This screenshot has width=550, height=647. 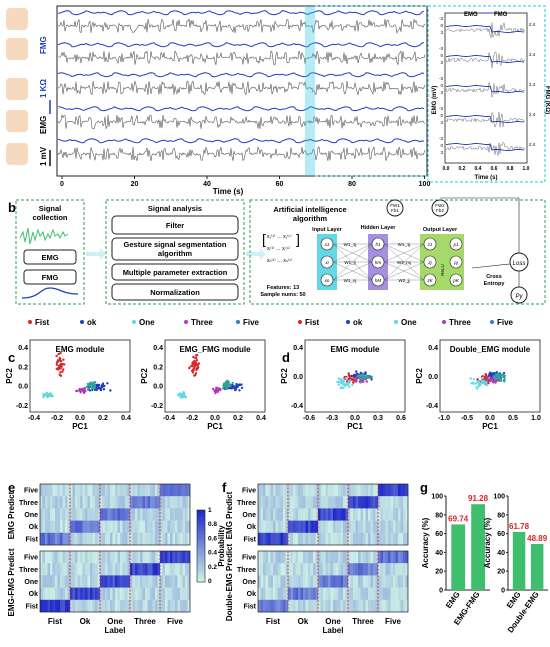 I want to click on step-extraction, so click(x=175, y=272).